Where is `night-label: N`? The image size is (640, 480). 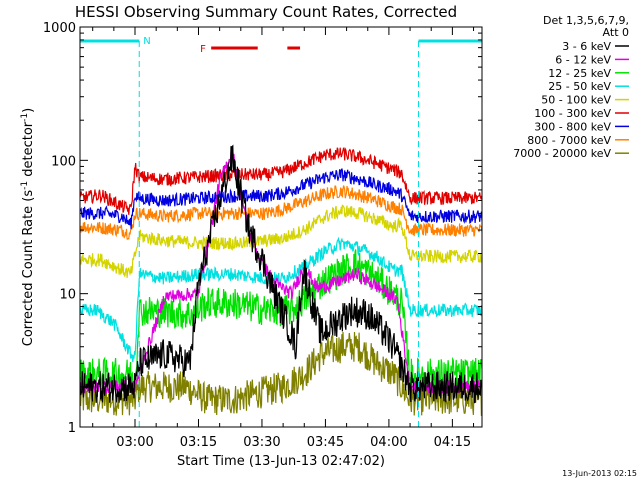
night-label: N is located at coordinates (146, 41).